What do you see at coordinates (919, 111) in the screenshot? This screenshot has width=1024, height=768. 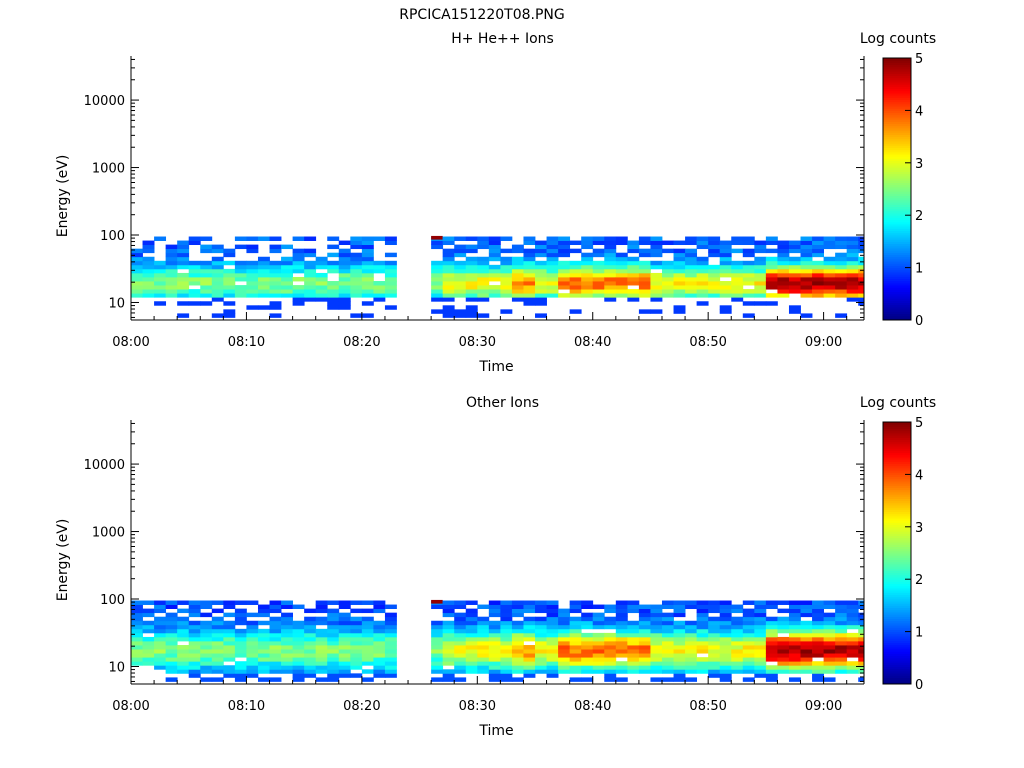 I see `colorbar-tick-label: 4` at bounding box center [919, 111].